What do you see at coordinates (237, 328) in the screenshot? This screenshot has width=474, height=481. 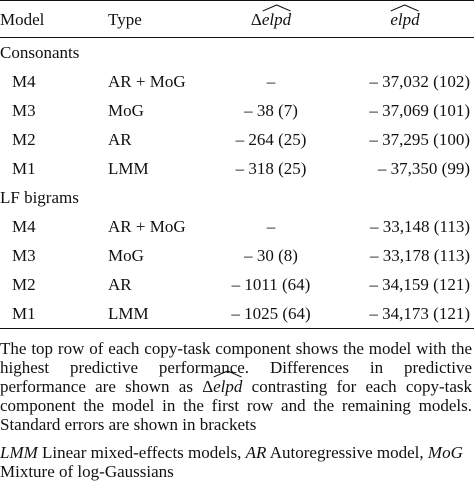 I see `bottom-rule` at bounding box center [237, 328].